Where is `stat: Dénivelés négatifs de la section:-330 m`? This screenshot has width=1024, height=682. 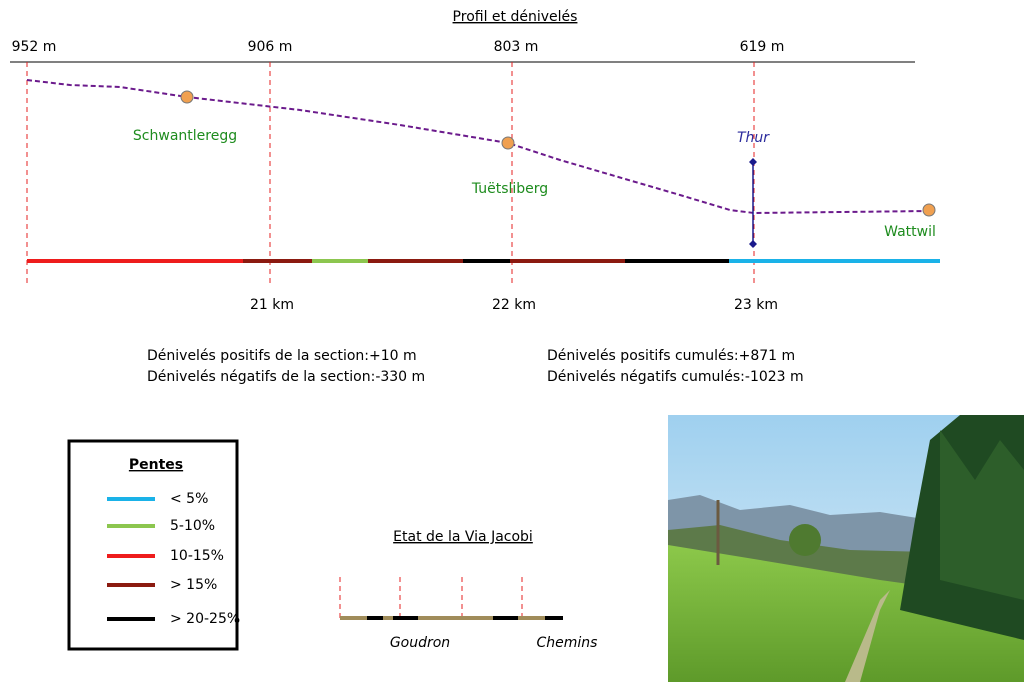 stat: Dénivelés négatifs de la section:-330 m is located at coordinates (286, 377).